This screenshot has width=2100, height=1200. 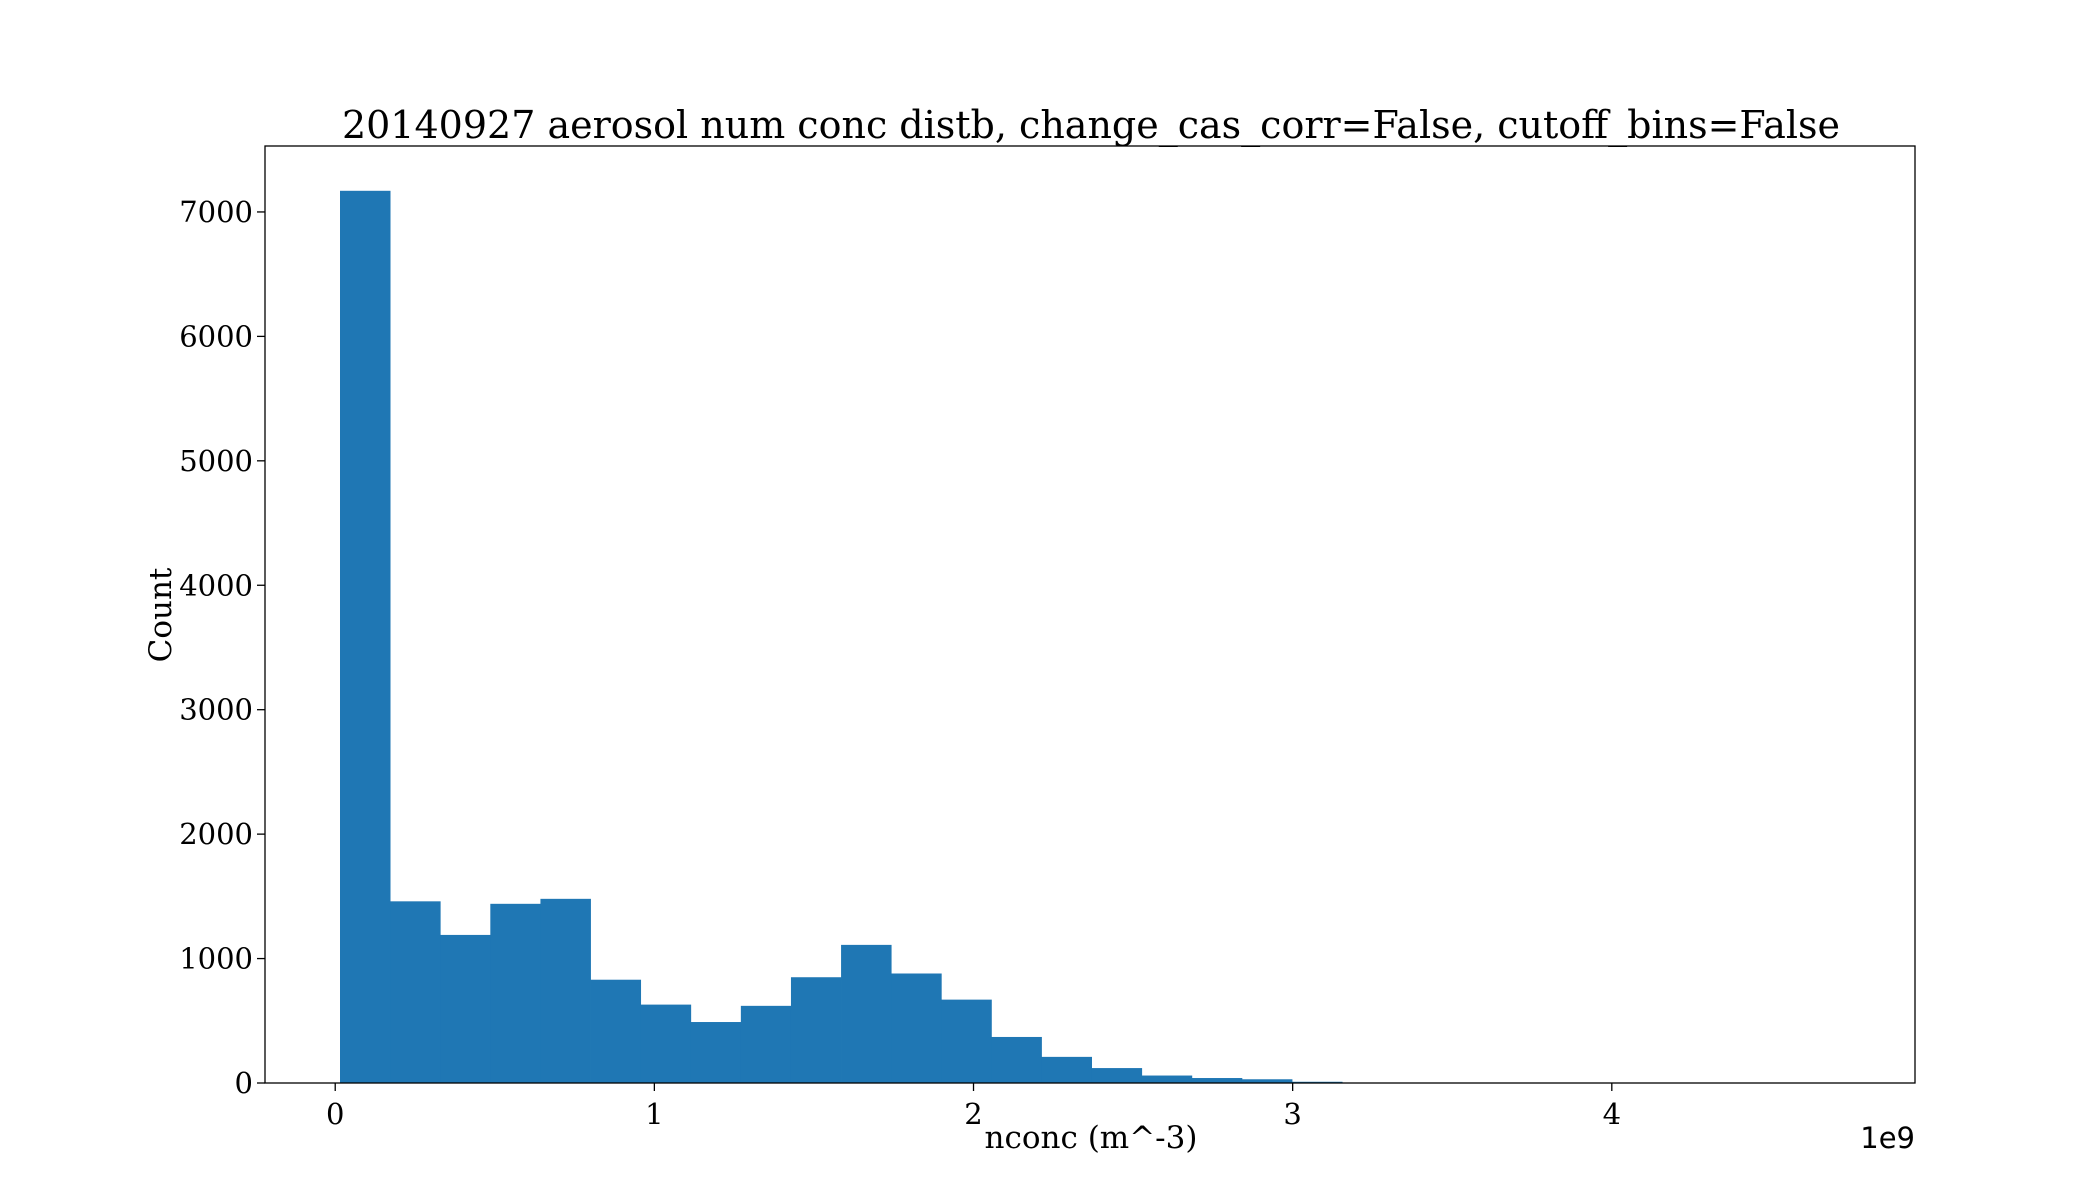 What do you see at coordinates (216, 834) in the screenshot?
I see `y-tick-label: 2000` at bounding box center [216, 834].